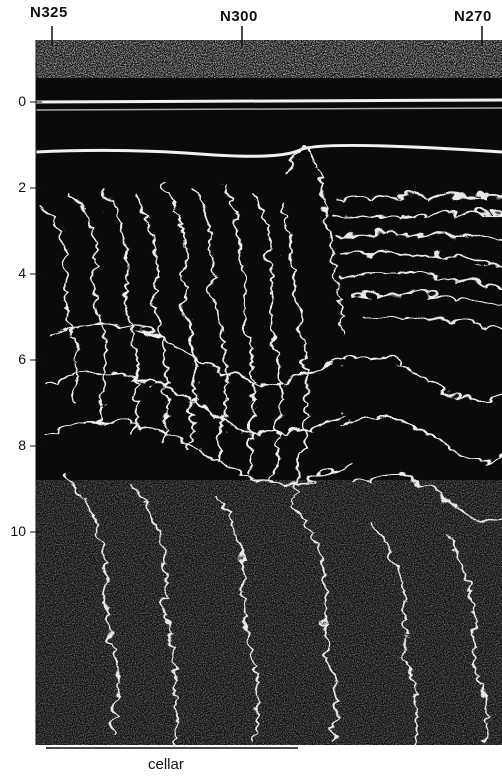 The height and width of the screenshot is (780, 502). What do you see at coordinates (269, 59) in the screenshot?
I see `surface-noise-band` at bounding box center [269, 59].